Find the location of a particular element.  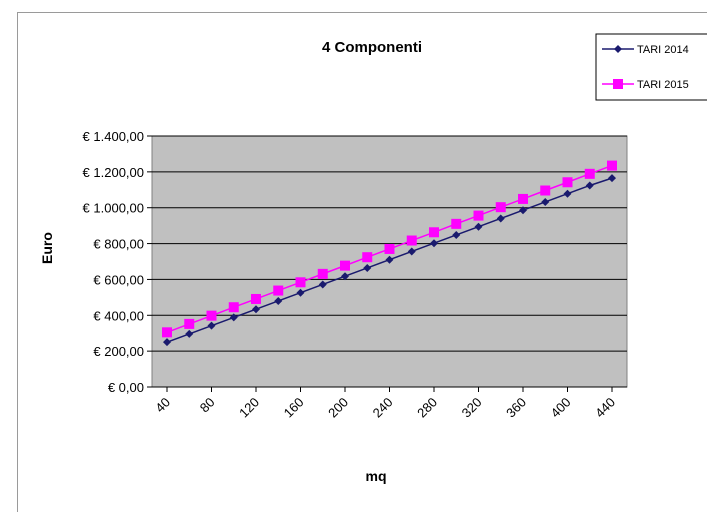

y-tick-label: € 200,00 is located at coordinates (118, 351).